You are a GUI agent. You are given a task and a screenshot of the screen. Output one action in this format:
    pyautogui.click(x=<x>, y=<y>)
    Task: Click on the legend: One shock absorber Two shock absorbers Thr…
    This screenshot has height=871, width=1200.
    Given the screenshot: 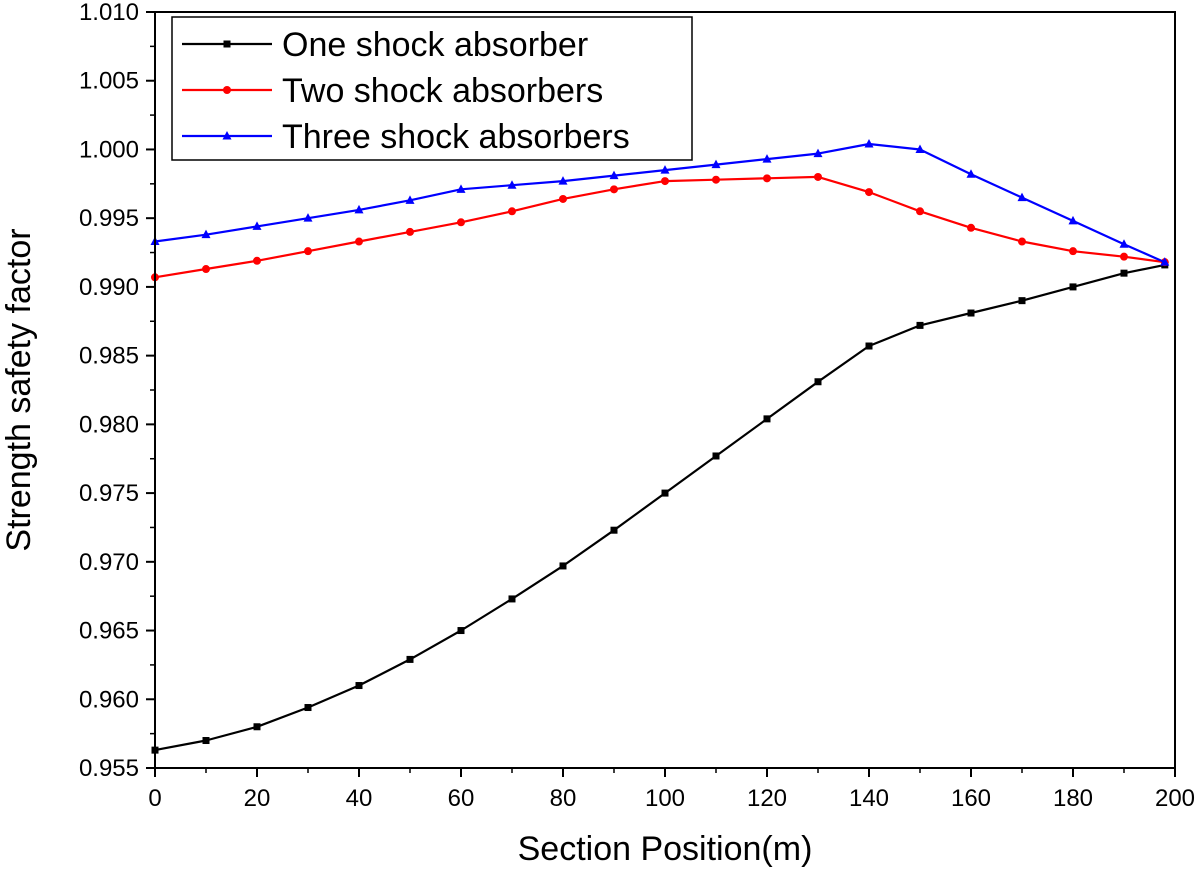 What is the action you would take?
    pyautogui.click(x=432, y=88)
    